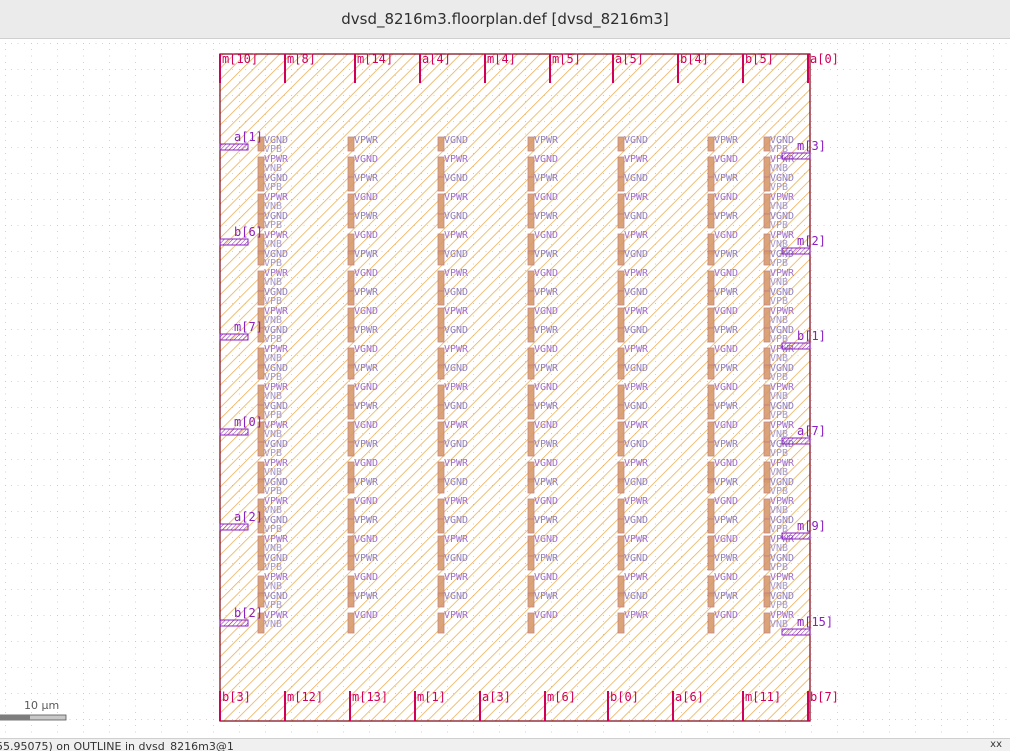 Image resolution: width=1010 pixels, height=751 pixels. Describe the element at coordinates (117, 745) in the screenshot. I see `status-text: 55.95075) on OUTLINE in dvsd_8216m3@1` at that location.